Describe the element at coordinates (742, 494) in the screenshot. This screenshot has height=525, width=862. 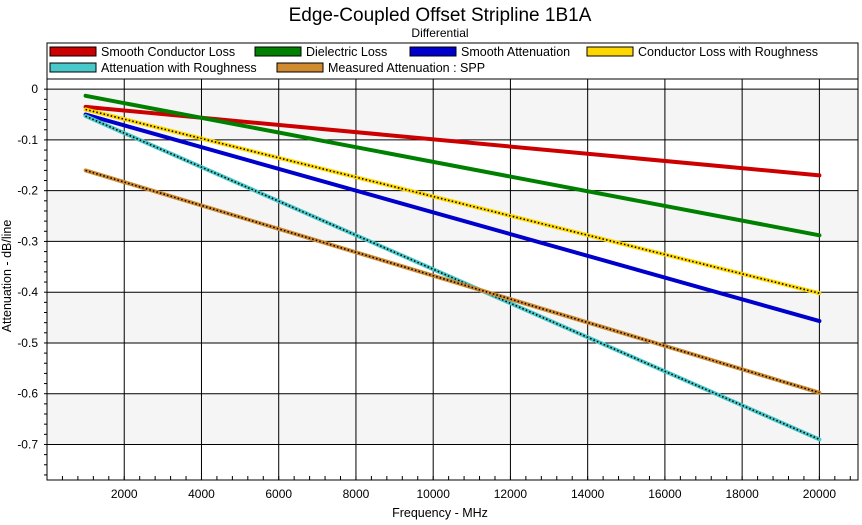
I see `x-tick-label: 18000` at that location.